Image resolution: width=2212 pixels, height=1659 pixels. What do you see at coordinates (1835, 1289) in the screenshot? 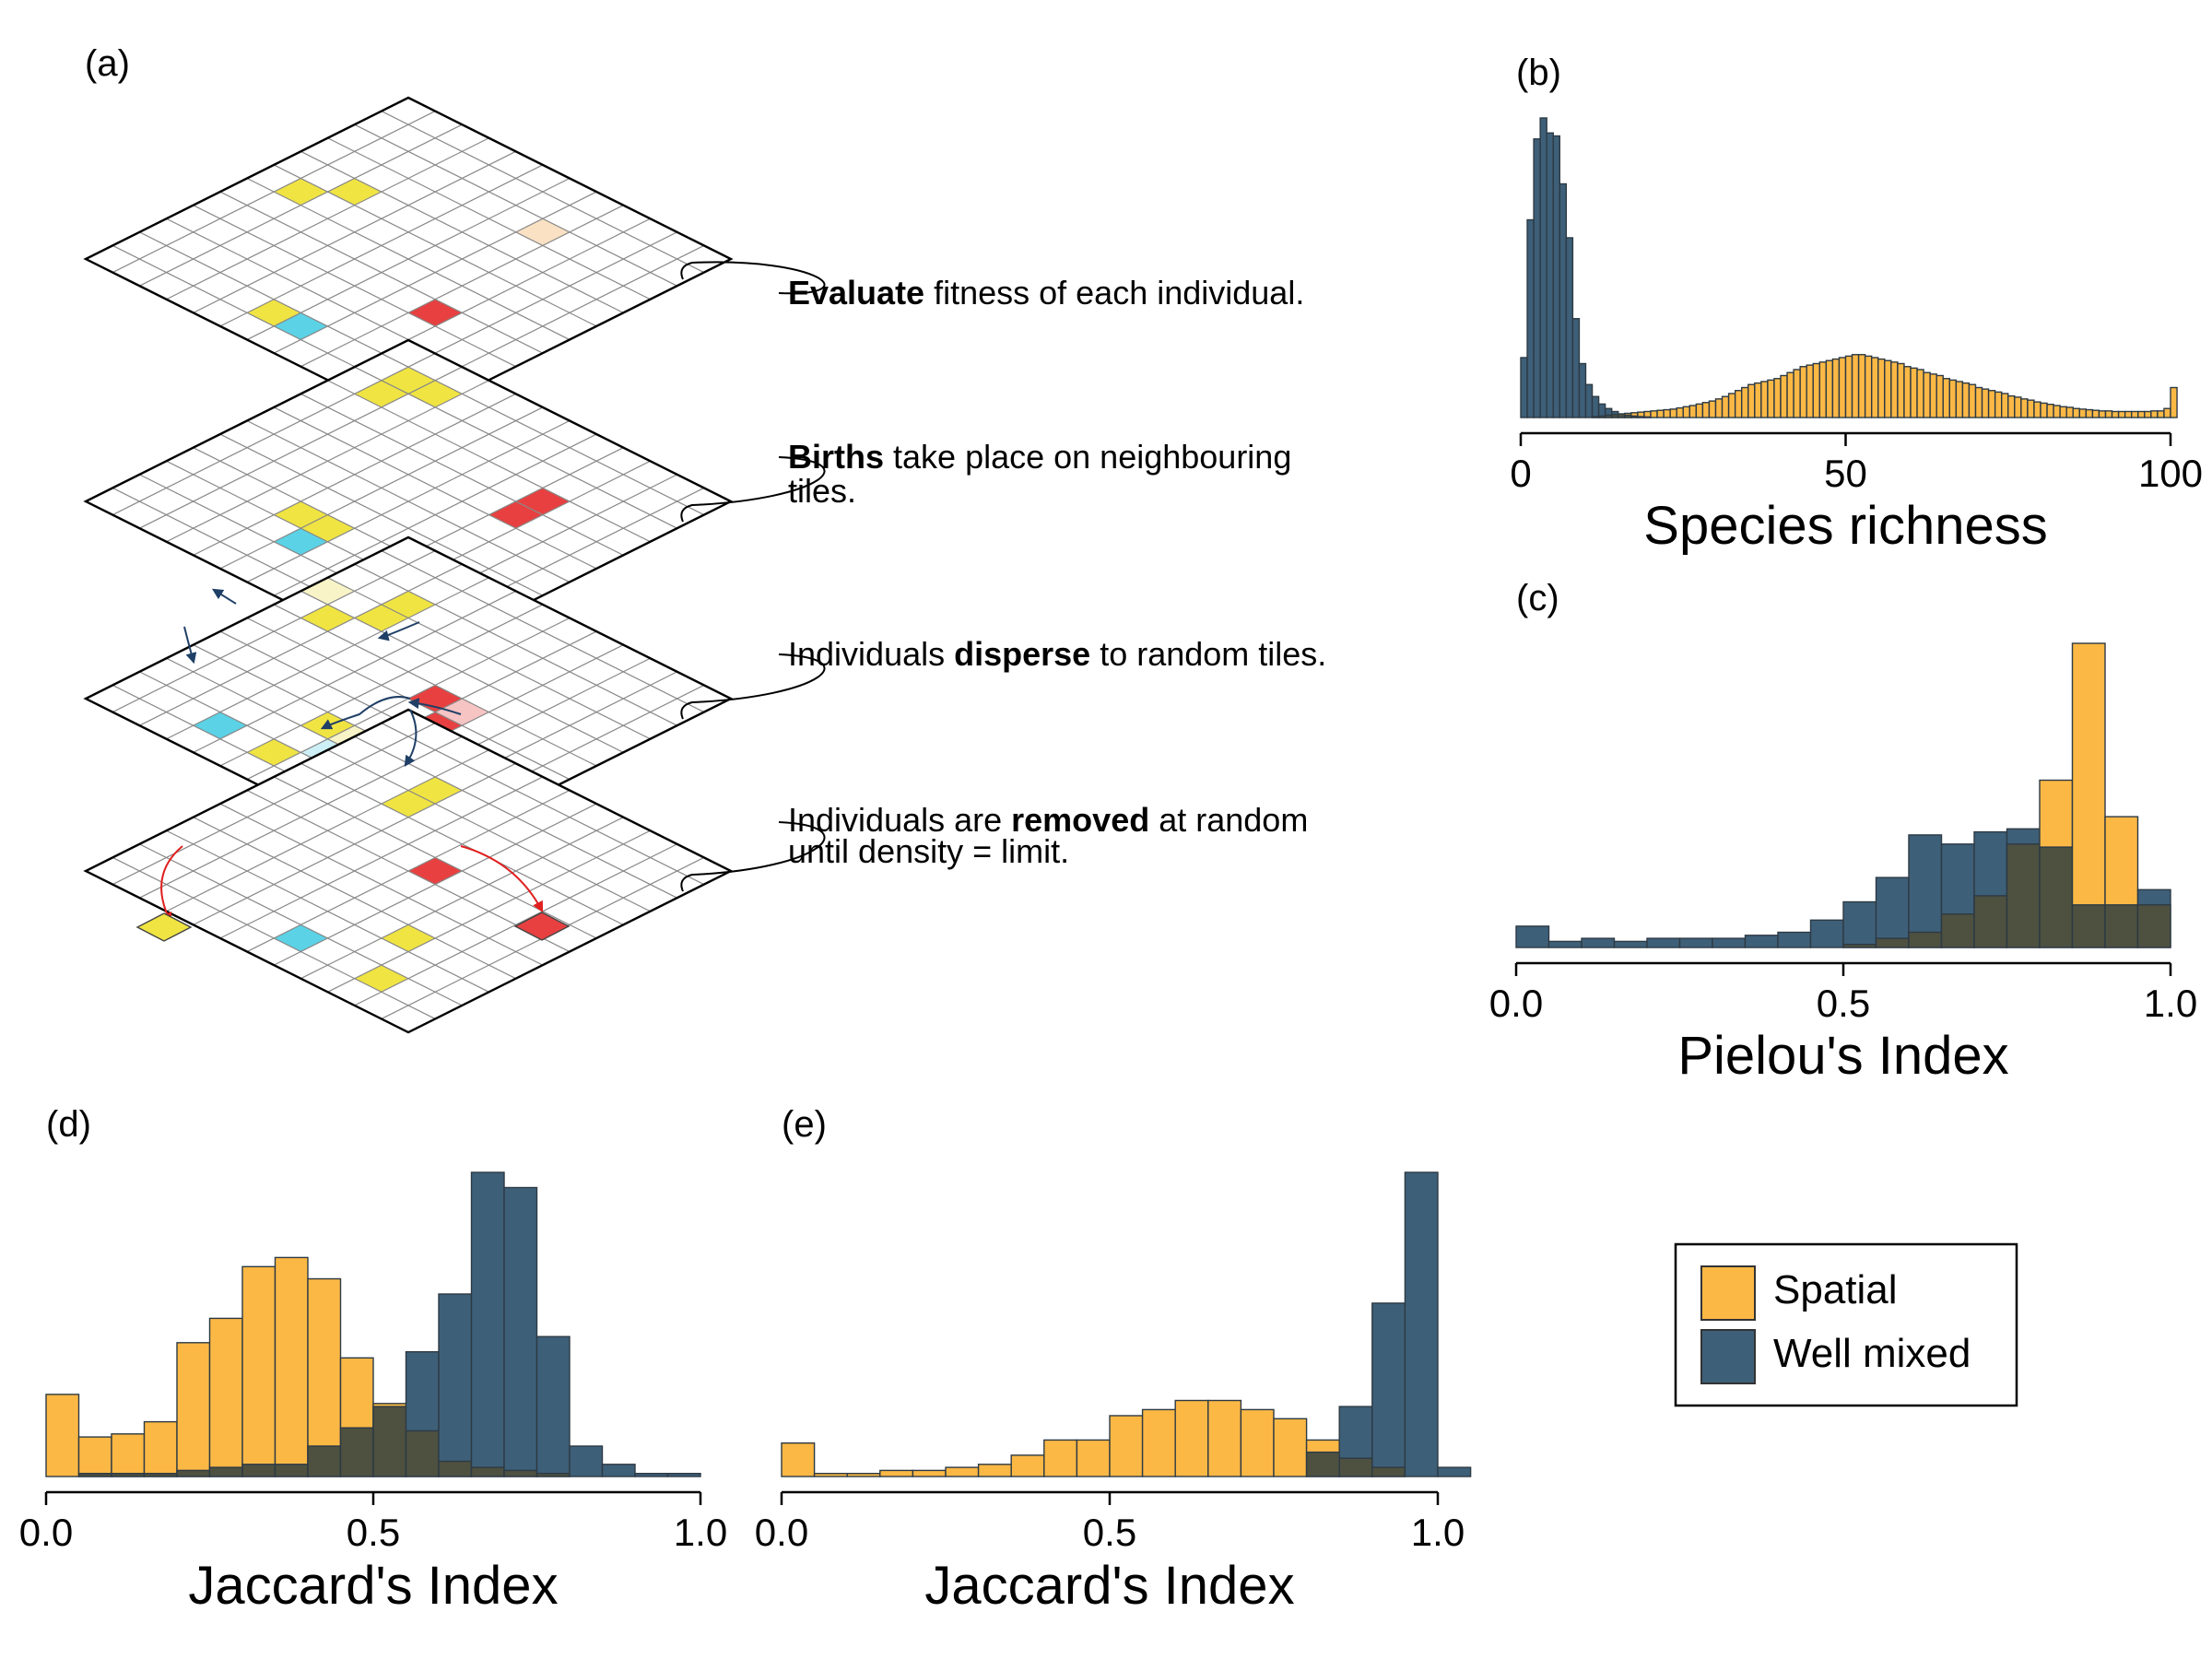
I see `legend-label-spatial: Spatial` at bounding box center [1835, 1289].